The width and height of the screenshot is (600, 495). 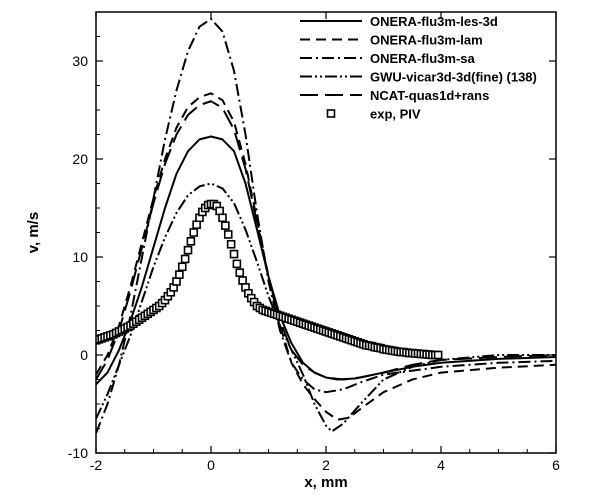 What do you see at coordinates (211, 465) in the screenshot?
I see `x-tick-label: 0` at bounding box center [211, 465].